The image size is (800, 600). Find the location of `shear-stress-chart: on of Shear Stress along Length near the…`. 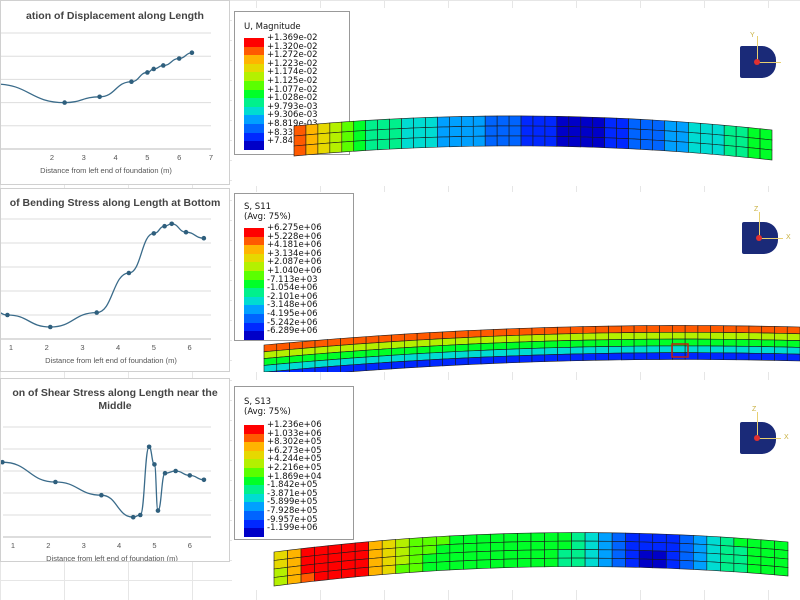

shear-stress-chart: on of Shear Stress along Length near the… is located at coordinates (115, 470).